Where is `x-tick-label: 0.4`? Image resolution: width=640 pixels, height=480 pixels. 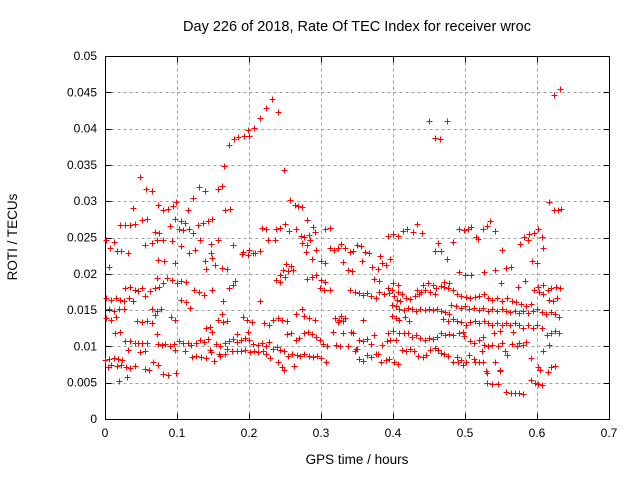
x-tick-label: 0.4 is located at coordinates (393, 433).